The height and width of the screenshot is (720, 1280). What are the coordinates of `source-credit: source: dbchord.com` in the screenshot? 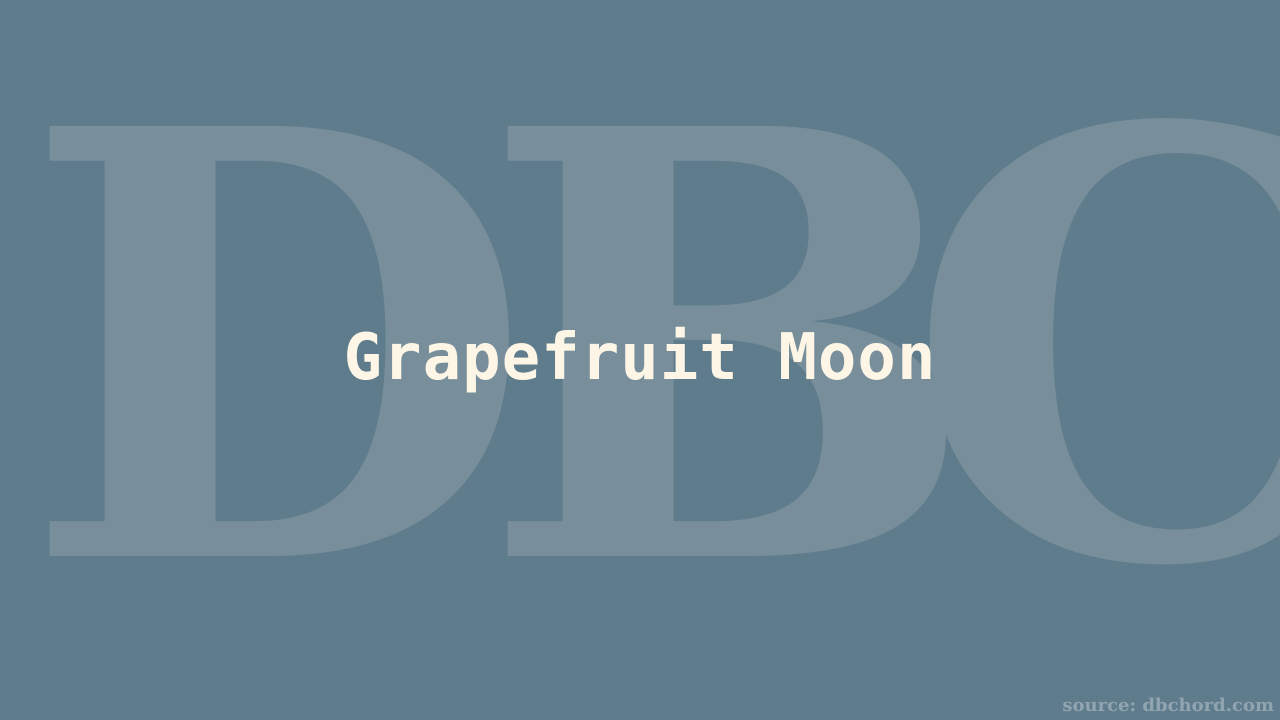 It's located at (1168, 705).